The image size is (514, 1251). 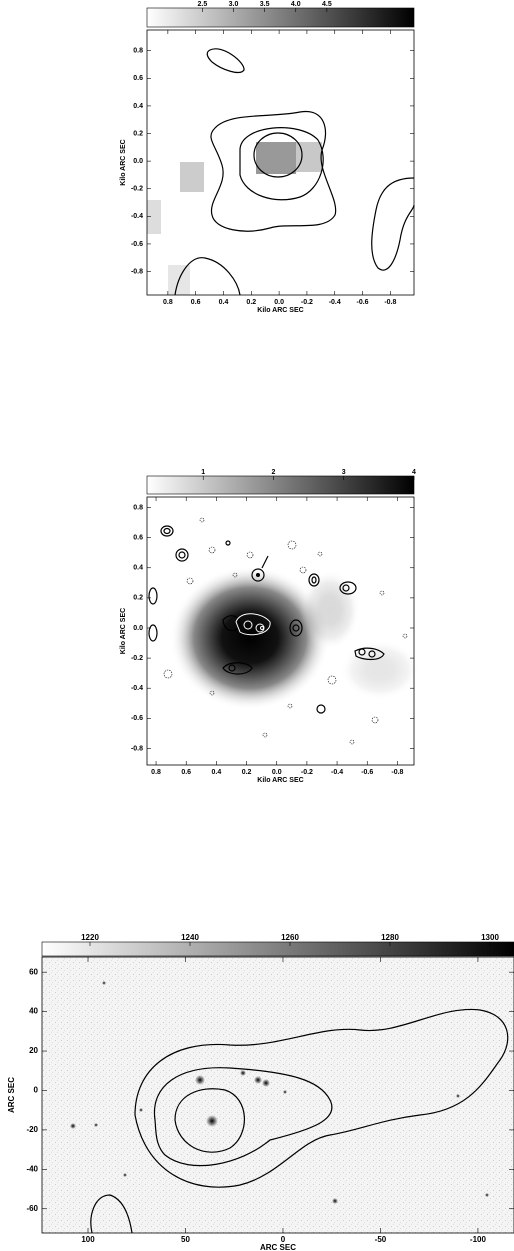 What do you see at coordinates (478, 1239) in the screenshot?
I see `x-tick-label: -100` at bounding box center [478, 1239].